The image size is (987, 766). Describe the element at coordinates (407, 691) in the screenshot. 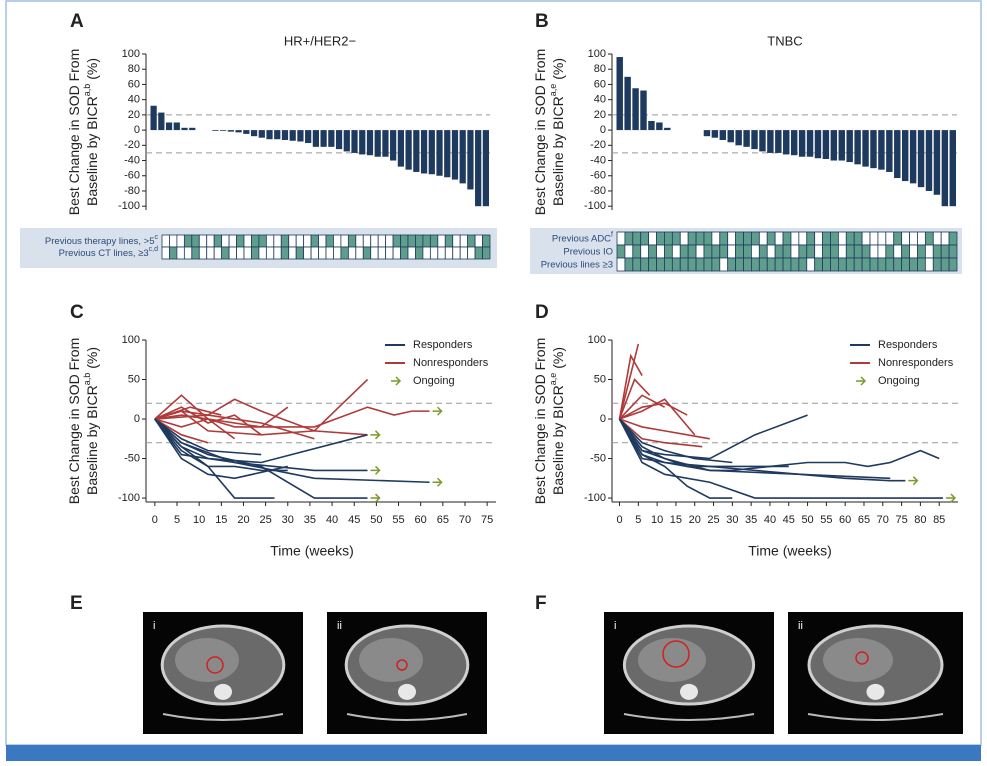

I see `ct-spine` at that location.